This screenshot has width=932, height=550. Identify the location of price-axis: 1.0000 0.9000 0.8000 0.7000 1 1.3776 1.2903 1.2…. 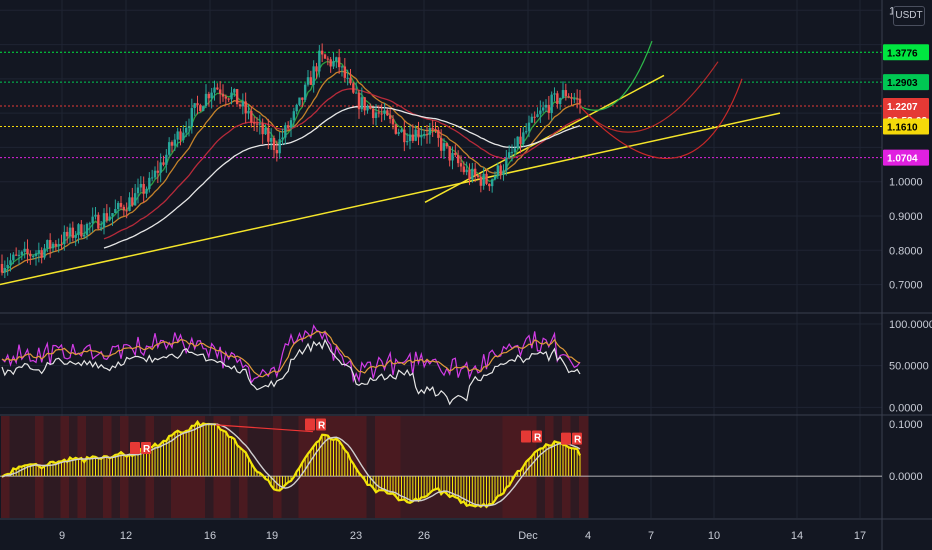
(906, 148).